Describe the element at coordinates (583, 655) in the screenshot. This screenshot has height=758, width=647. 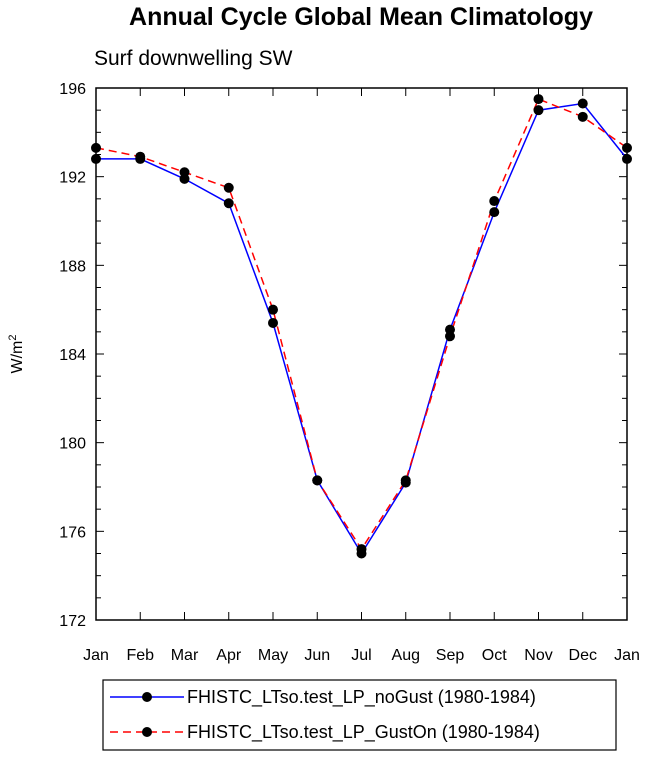
I see `x-tick-label: Dec` at that location.